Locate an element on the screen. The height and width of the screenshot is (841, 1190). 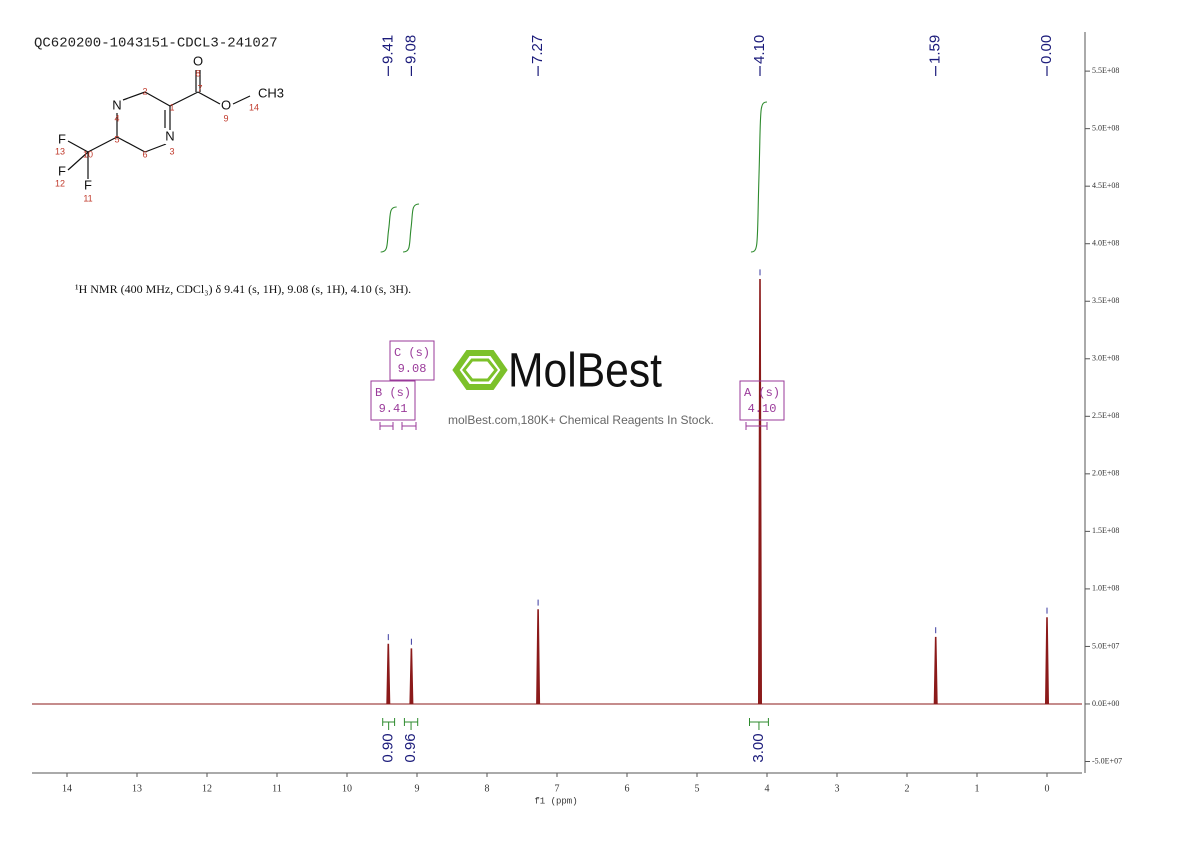
integral-label-group: 0.96 is located at coordinates (410, 747).